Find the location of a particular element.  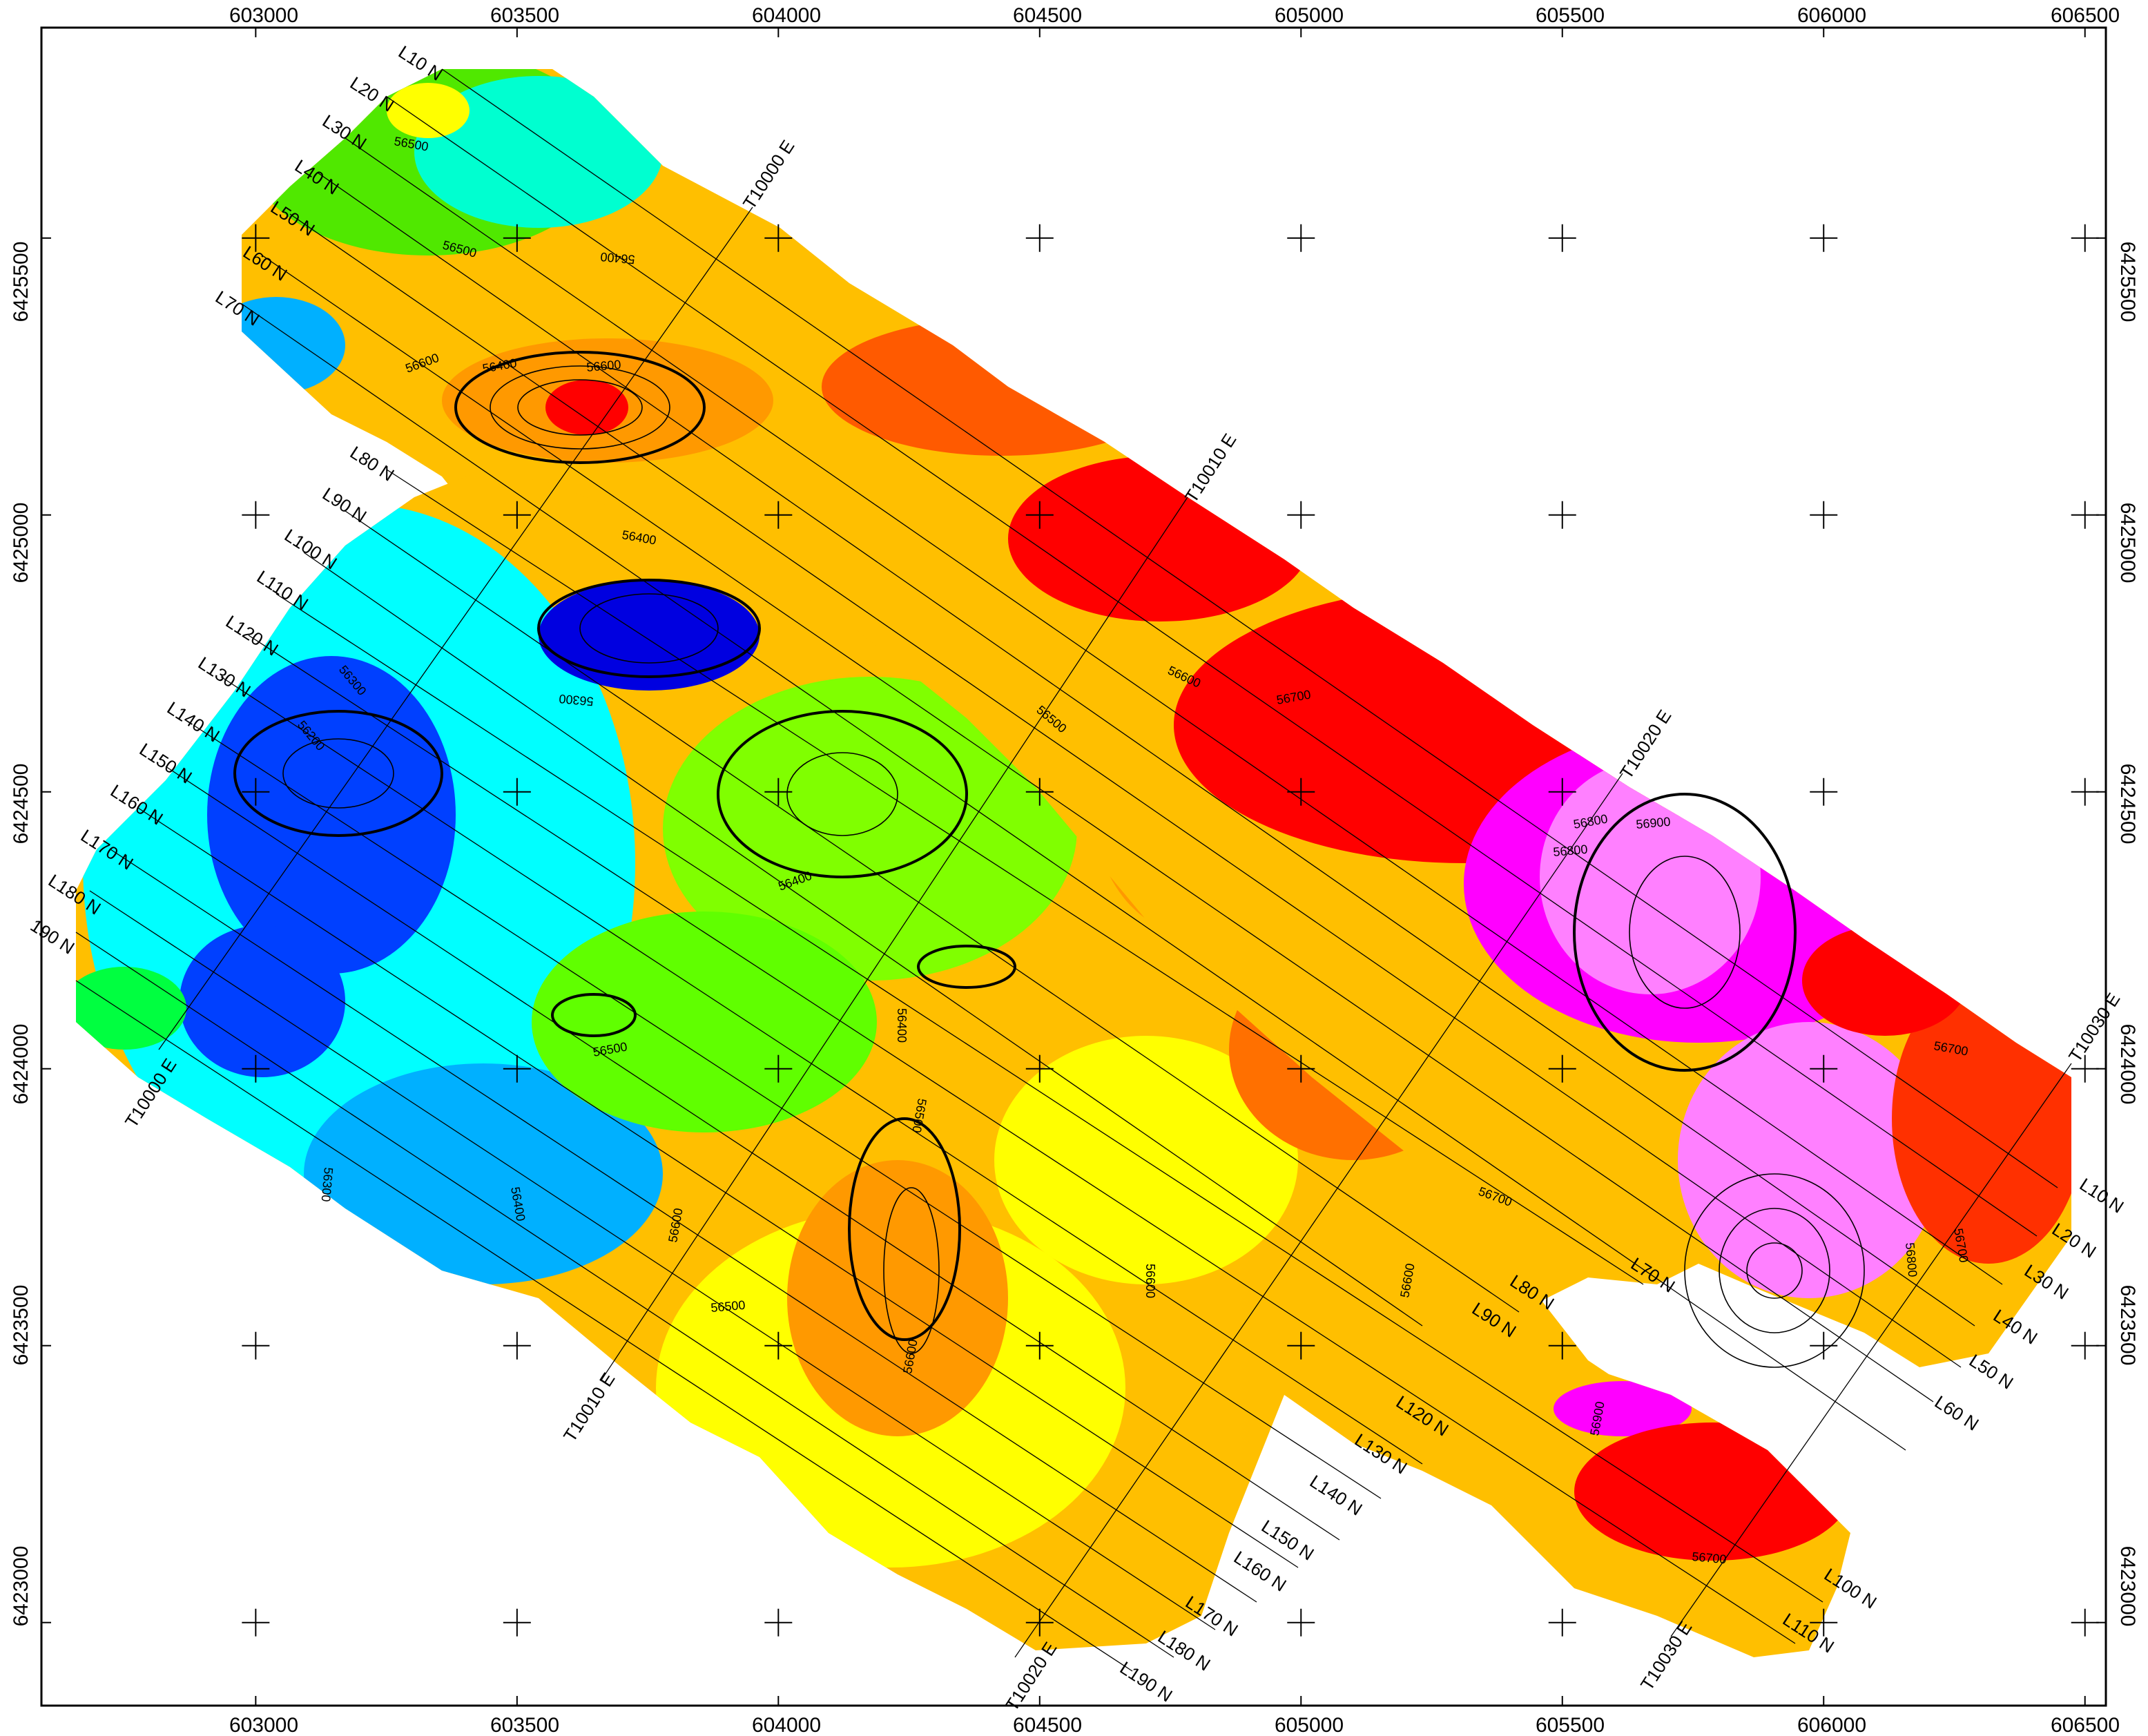

x-tick-label-bottom: 603000 is located at coordinates (263, 1725).